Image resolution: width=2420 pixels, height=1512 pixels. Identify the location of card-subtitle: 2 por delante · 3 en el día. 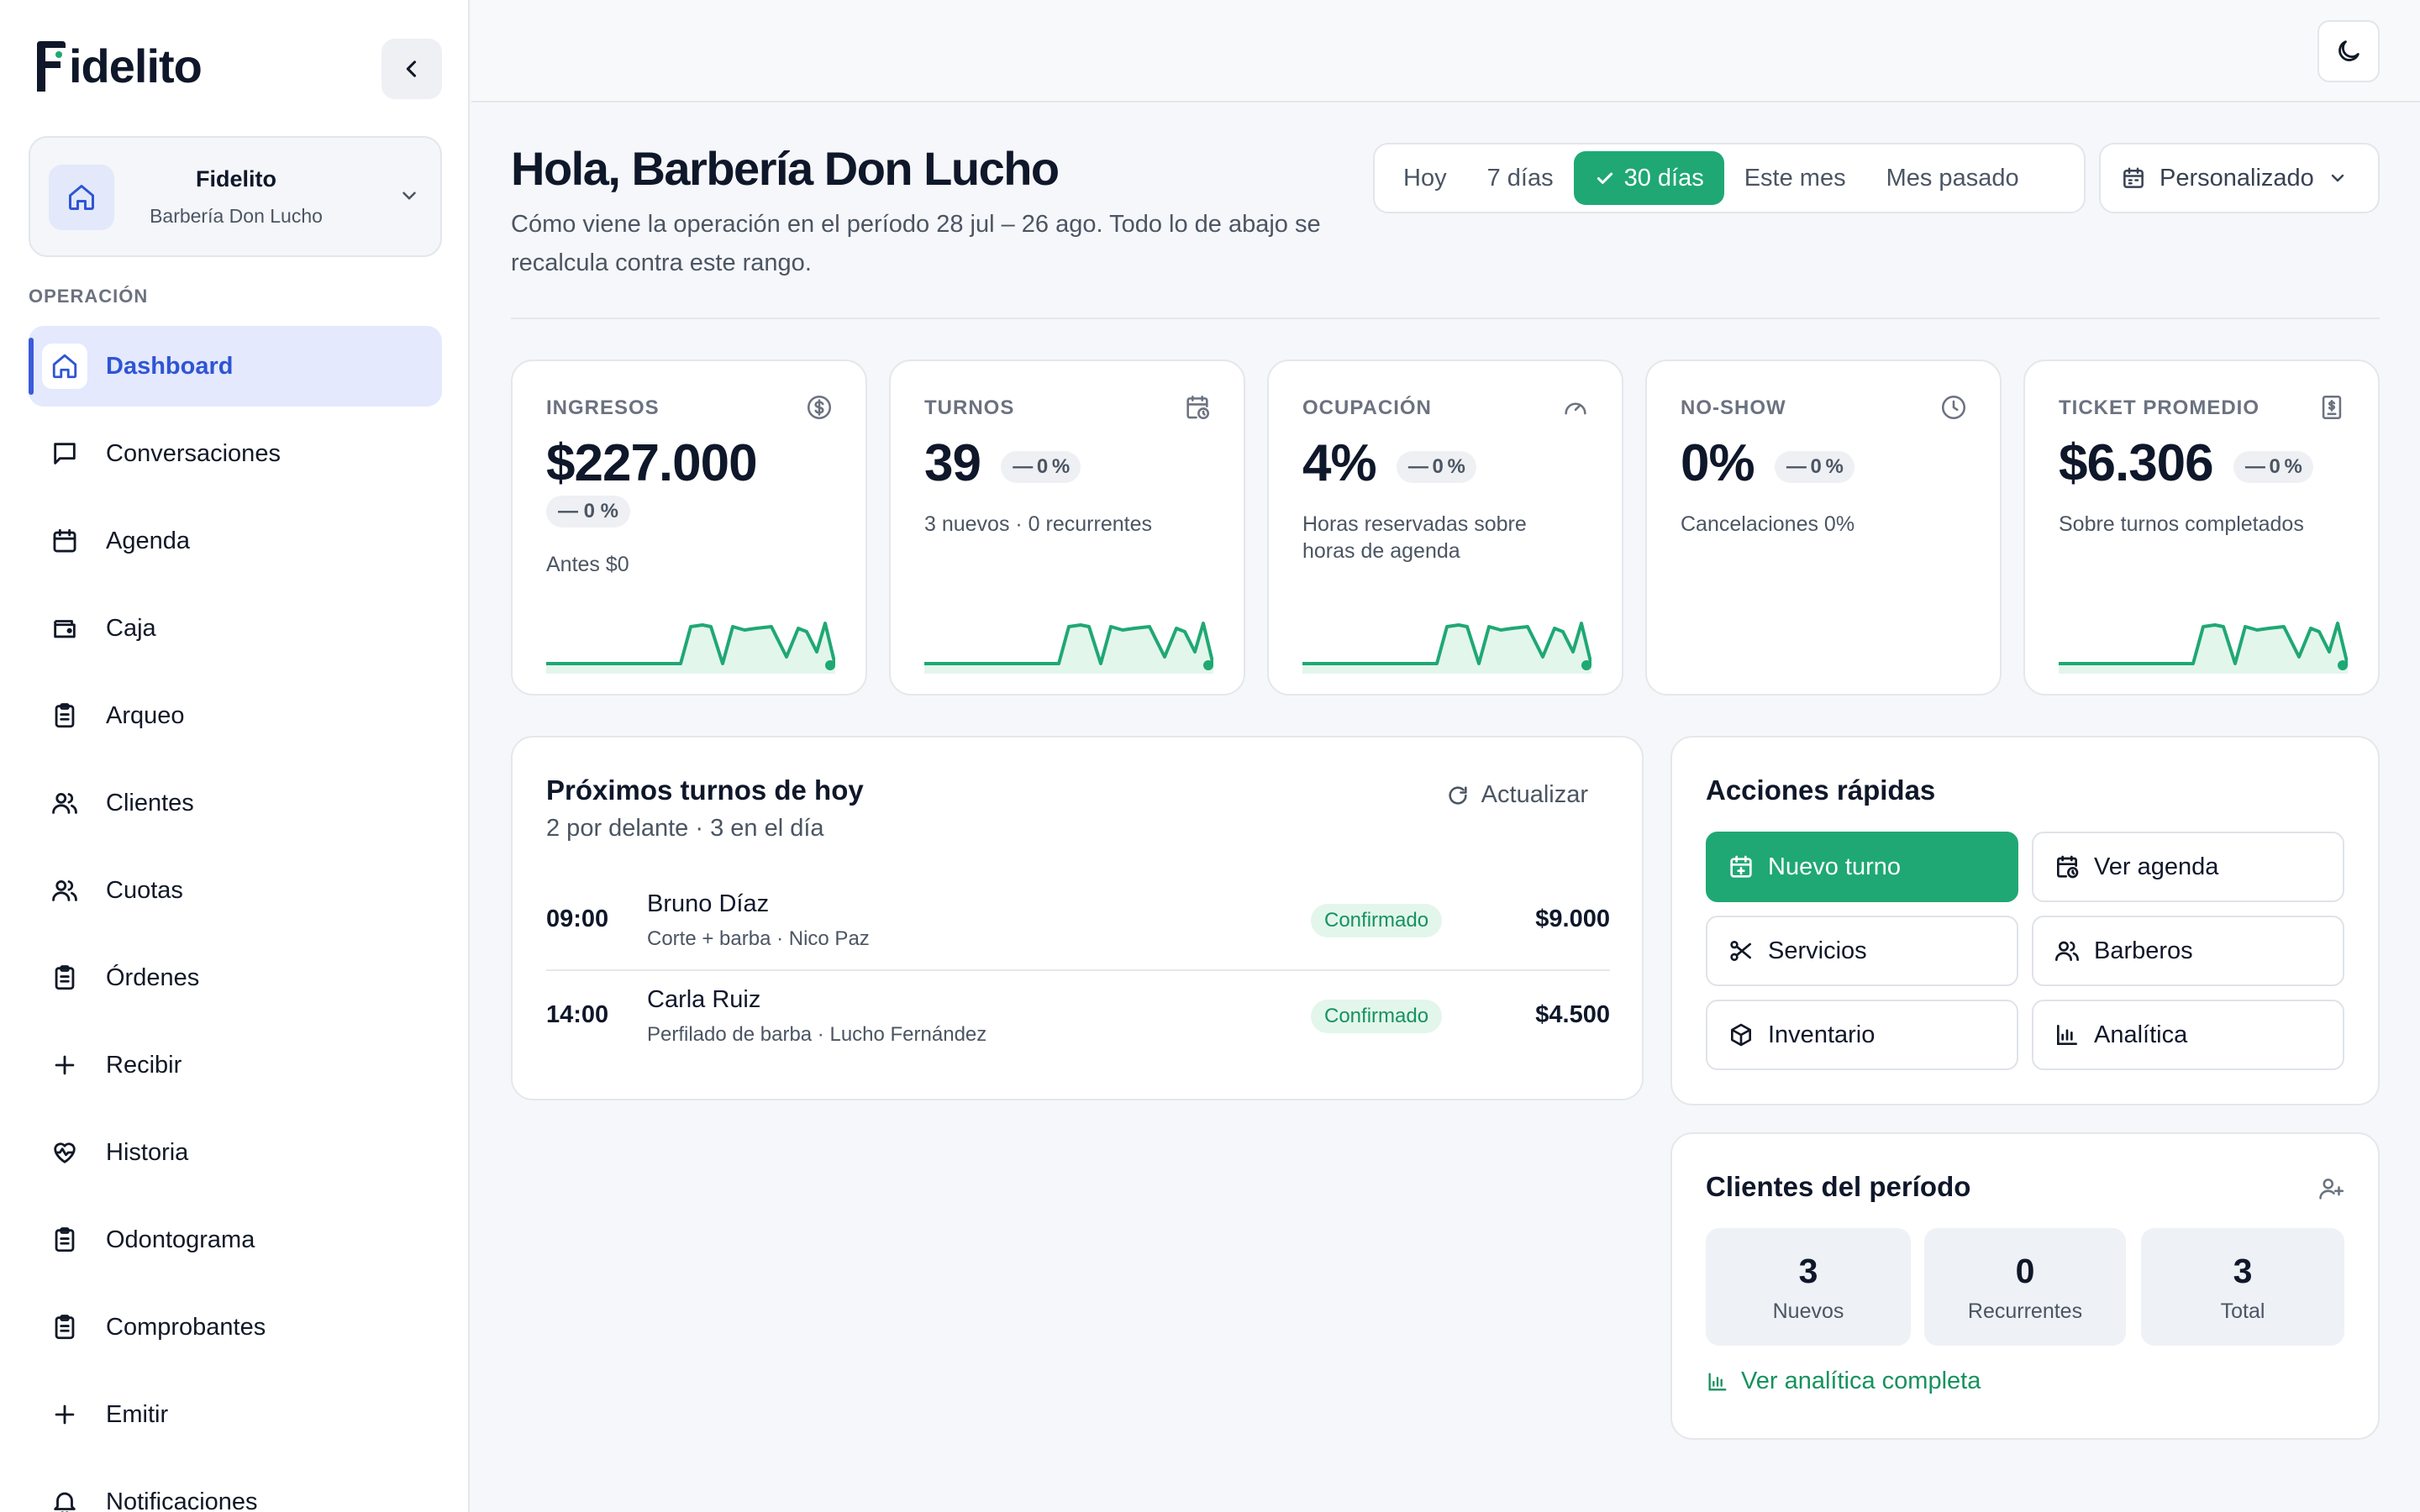
(685, 828).